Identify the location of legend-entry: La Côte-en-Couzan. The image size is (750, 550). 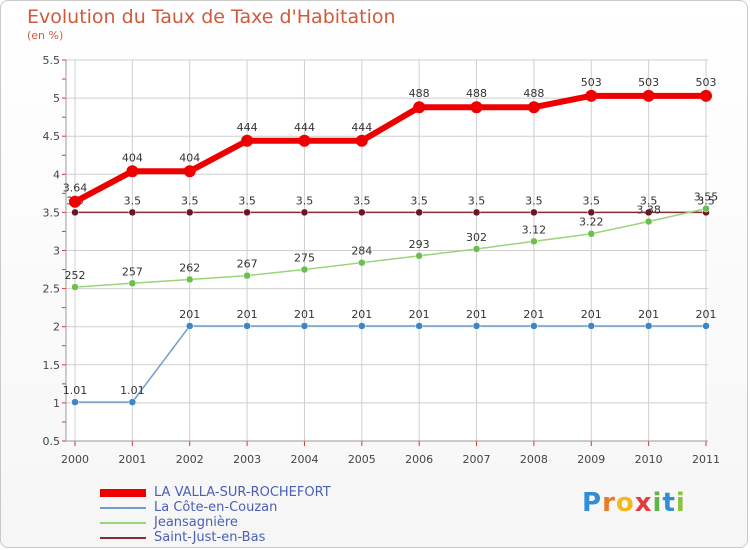
(188, 507).